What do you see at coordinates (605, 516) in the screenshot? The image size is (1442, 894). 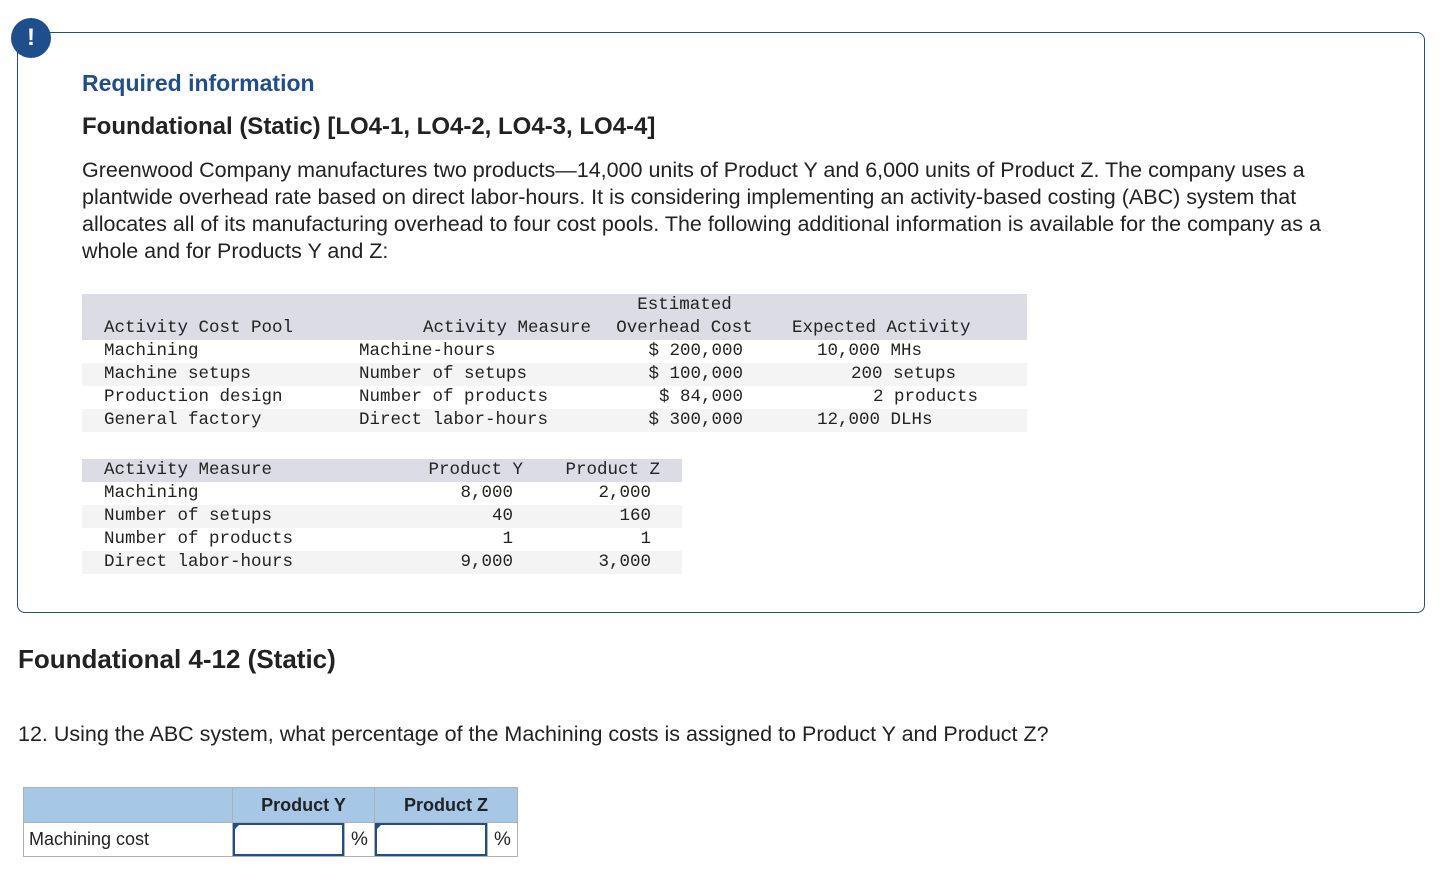 I see `product-z-cell: 160` at bounding box center [605, 516].